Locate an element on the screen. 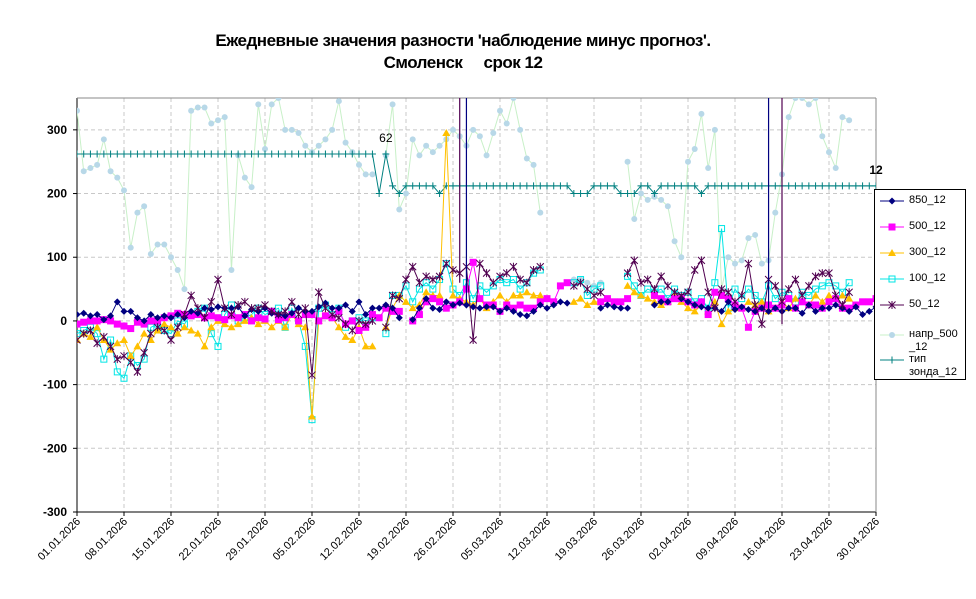  series-line-типзонда_12 is located at coordinates (476, 174).